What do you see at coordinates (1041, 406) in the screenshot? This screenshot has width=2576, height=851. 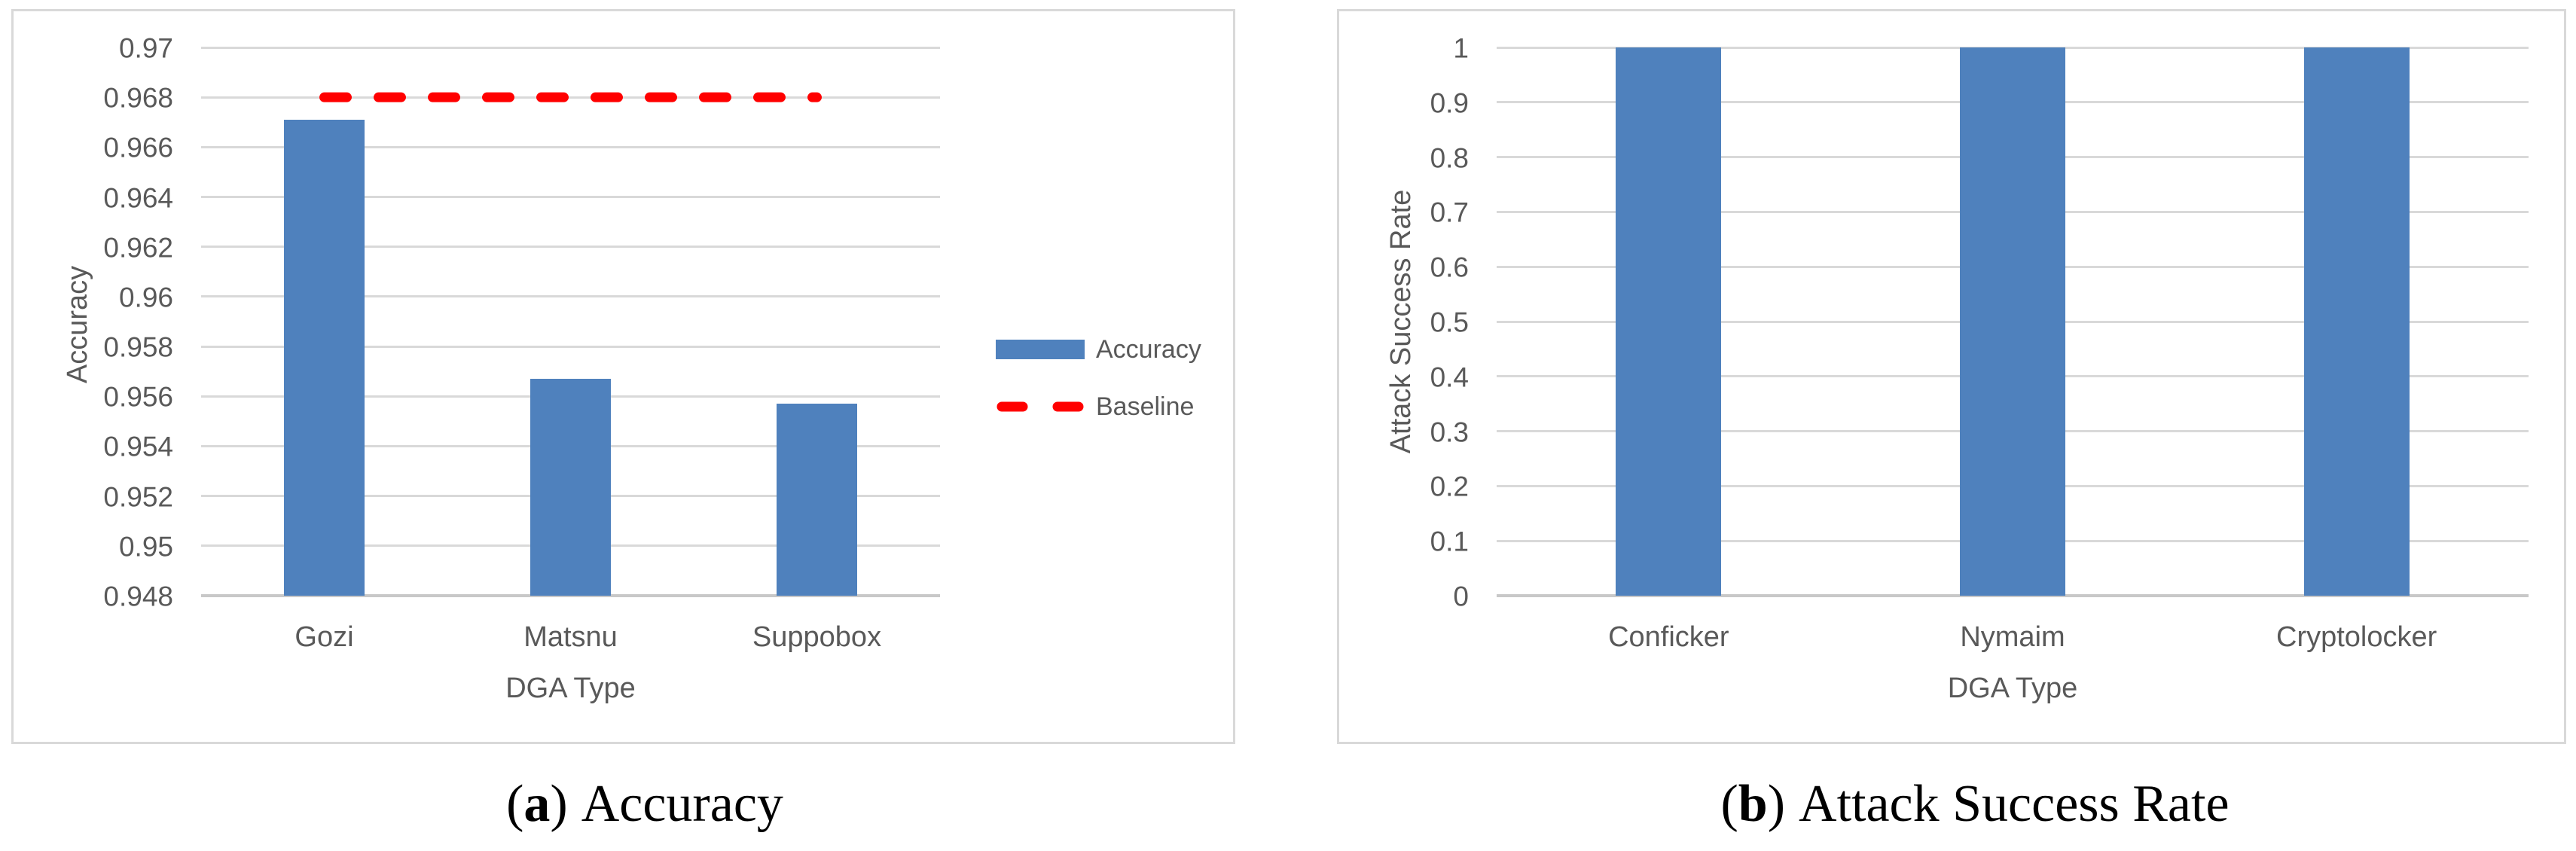 I see `legend-baseline-swatch` at bounding box center [1041, 406].